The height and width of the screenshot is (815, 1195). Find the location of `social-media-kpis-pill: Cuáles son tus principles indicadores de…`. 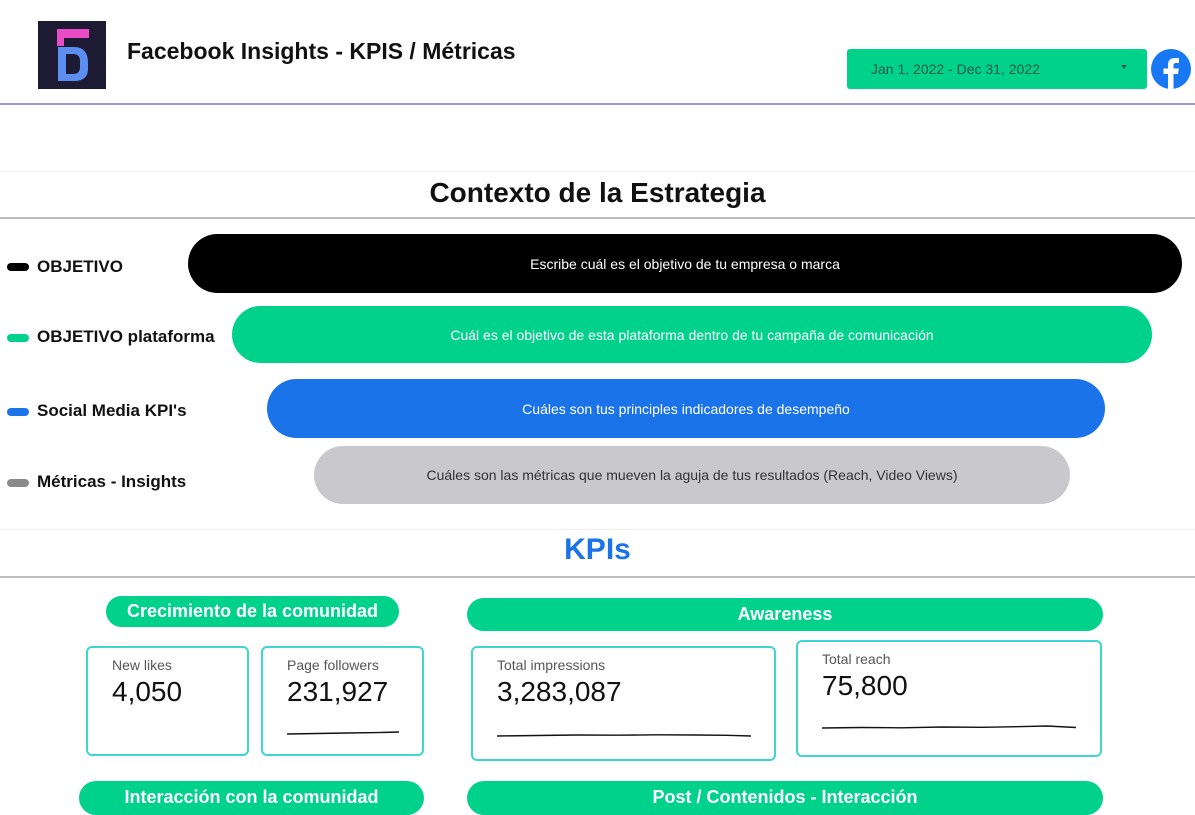

social-media-kpis-pill: Cuáles son tus principles indicadores de… is located at coordinates (686, 408).